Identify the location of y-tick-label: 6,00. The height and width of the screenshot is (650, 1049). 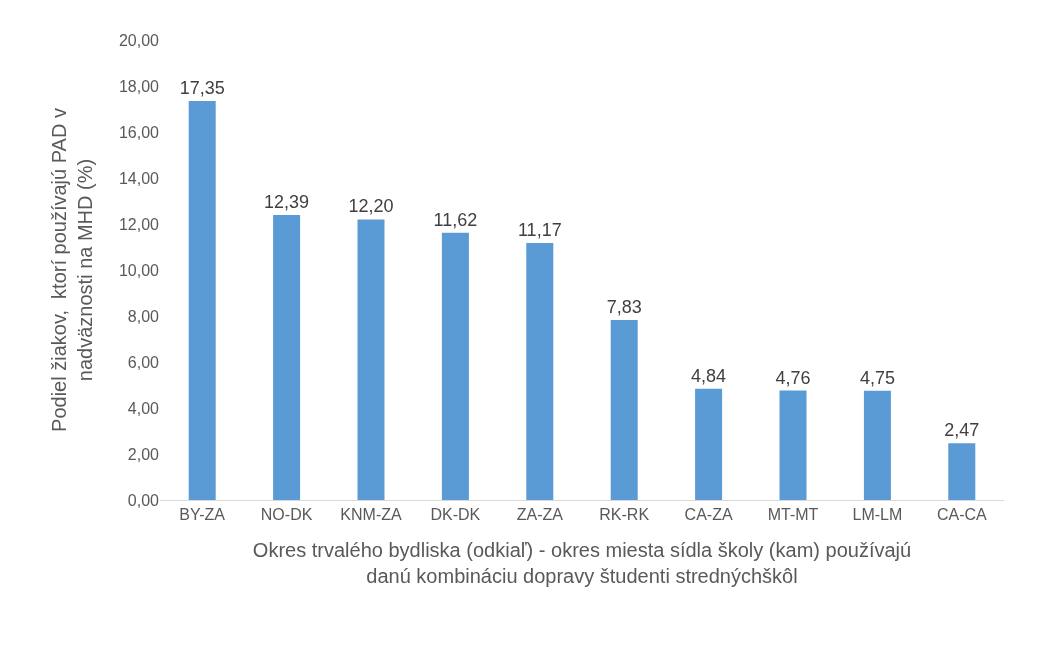
(143, 362).